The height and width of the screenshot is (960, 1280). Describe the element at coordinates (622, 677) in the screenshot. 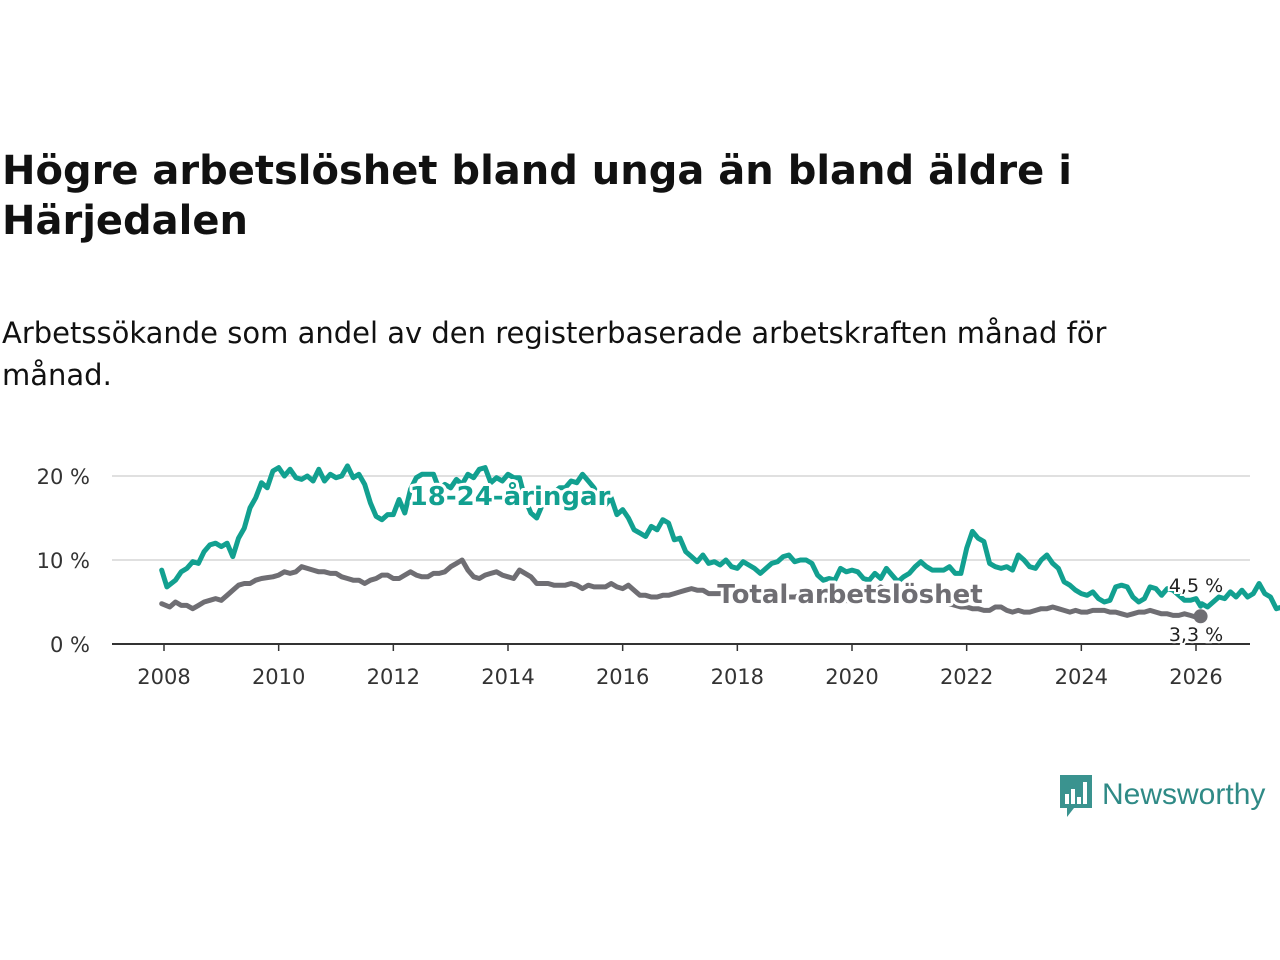

I see `x-tick-label: 2016` at that location.